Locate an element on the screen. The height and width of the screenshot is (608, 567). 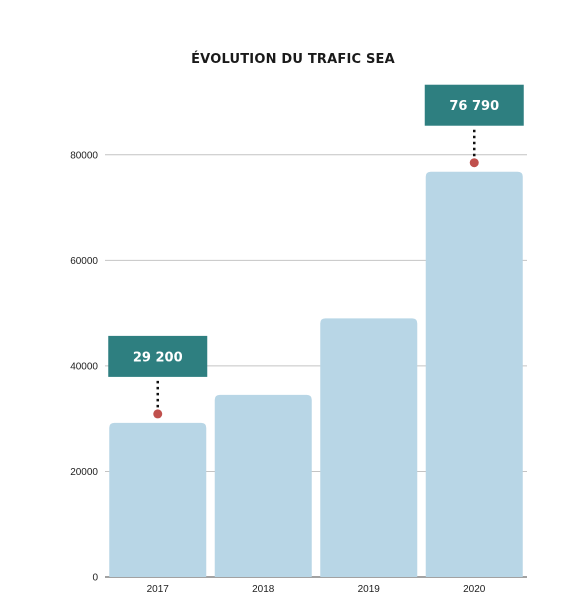
y-tick-label: 40000 is located at coordinates (84, 366).